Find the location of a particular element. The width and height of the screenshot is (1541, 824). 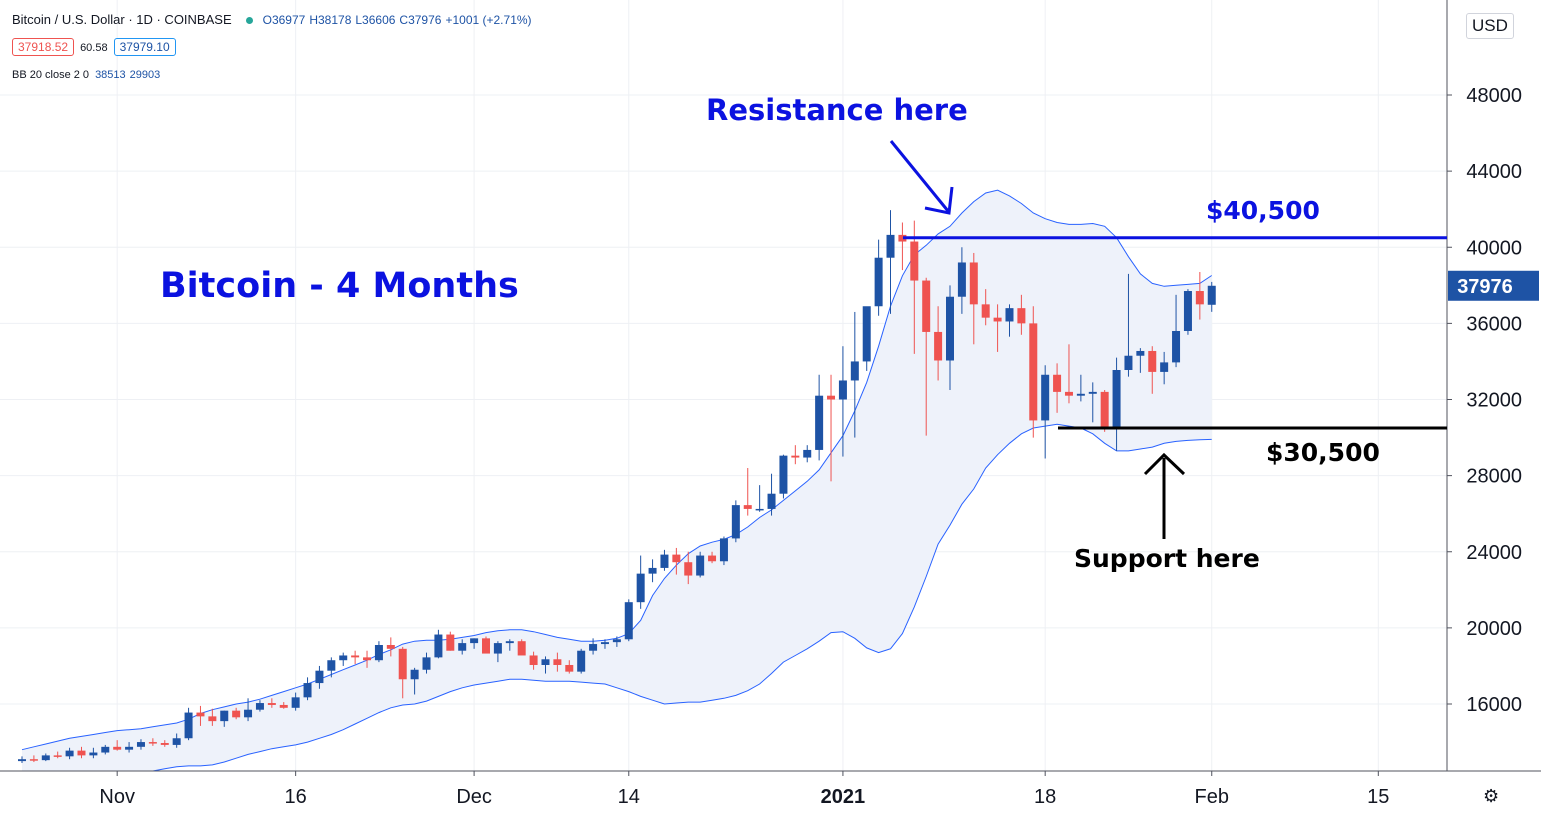

y-tick-label: 48000 is located at coordinates (1494, 96).